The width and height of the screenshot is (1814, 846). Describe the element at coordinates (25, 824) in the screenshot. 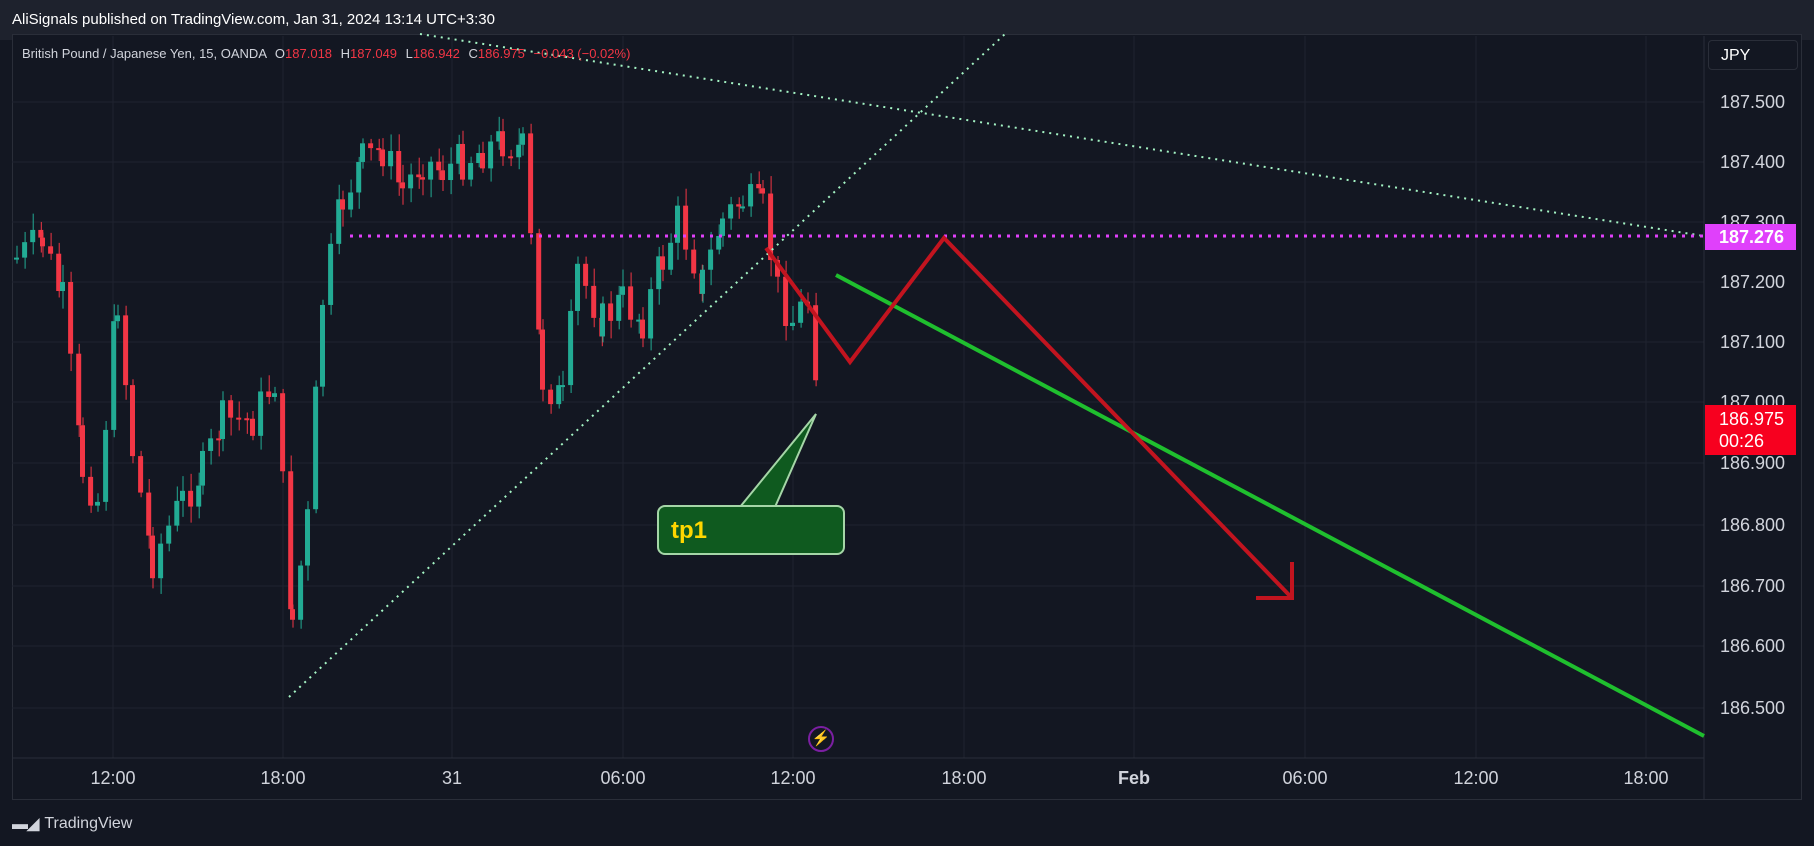

I see `tradingview-logo-icon: ▬◢` at that location.